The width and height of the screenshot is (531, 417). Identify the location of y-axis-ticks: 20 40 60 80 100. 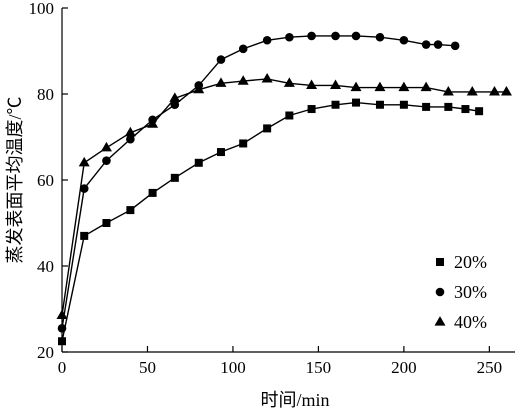
(48, 181).